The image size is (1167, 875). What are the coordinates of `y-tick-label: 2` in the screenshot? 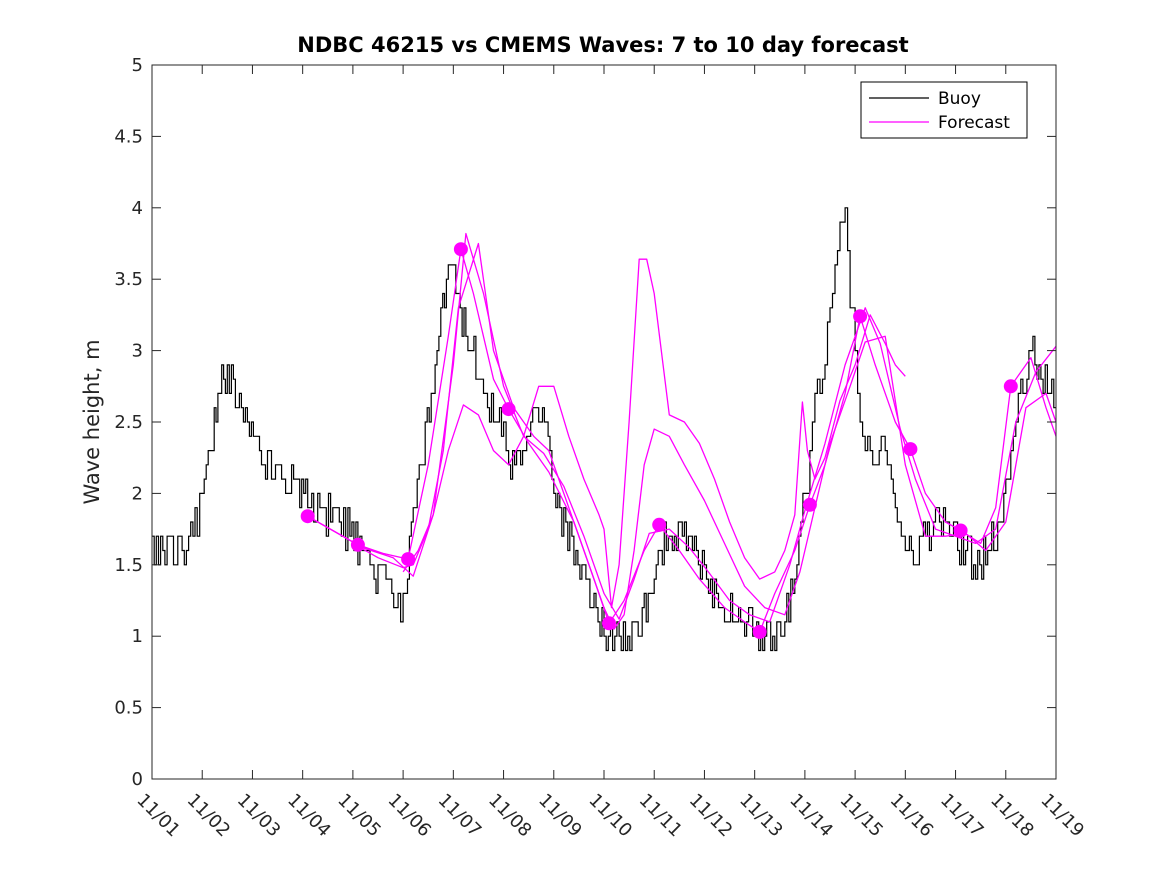 It's located at (137, 493).